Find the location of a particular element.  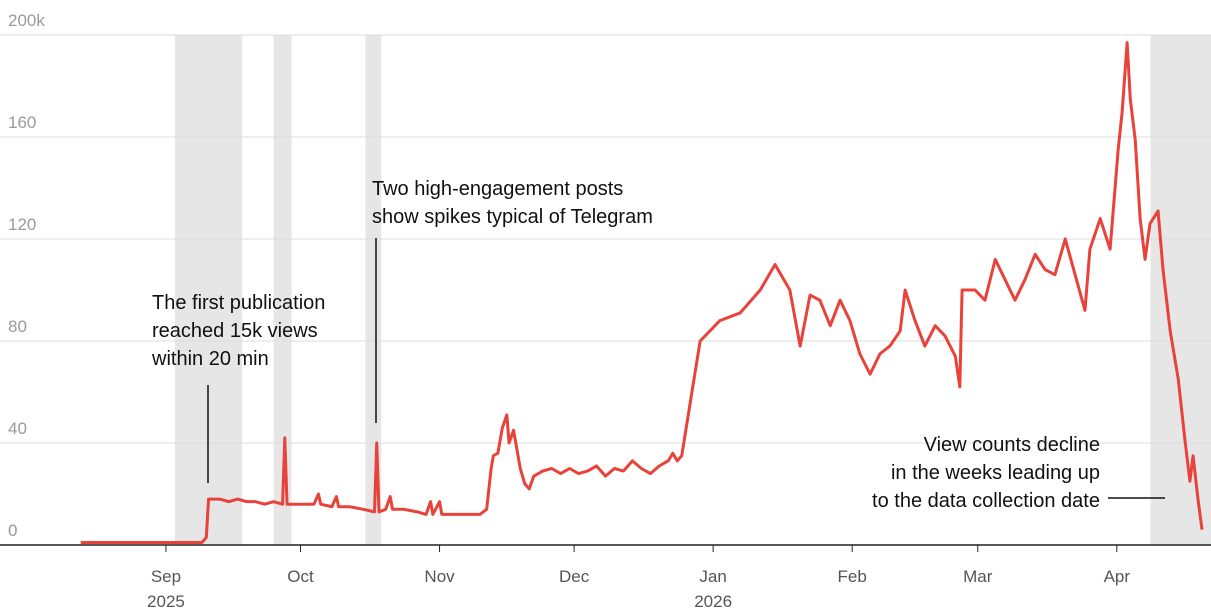

annotation-text: View counts decline is located at coordinates (1012, 445).